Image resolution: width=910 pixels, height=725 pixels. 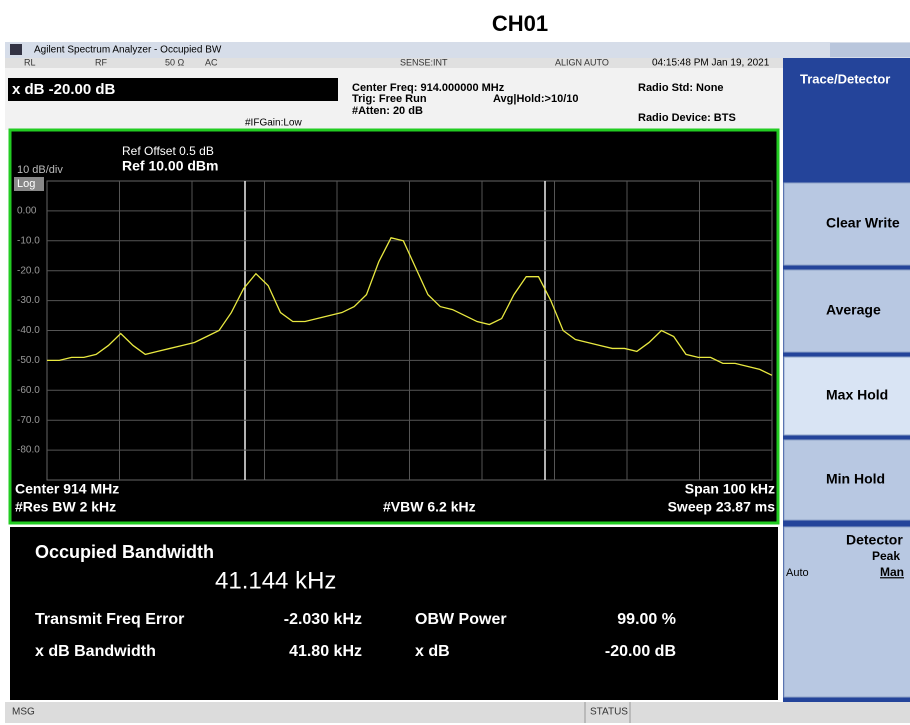 I want to click on trig: Trig: Free Run, so click(x=389, y=99).